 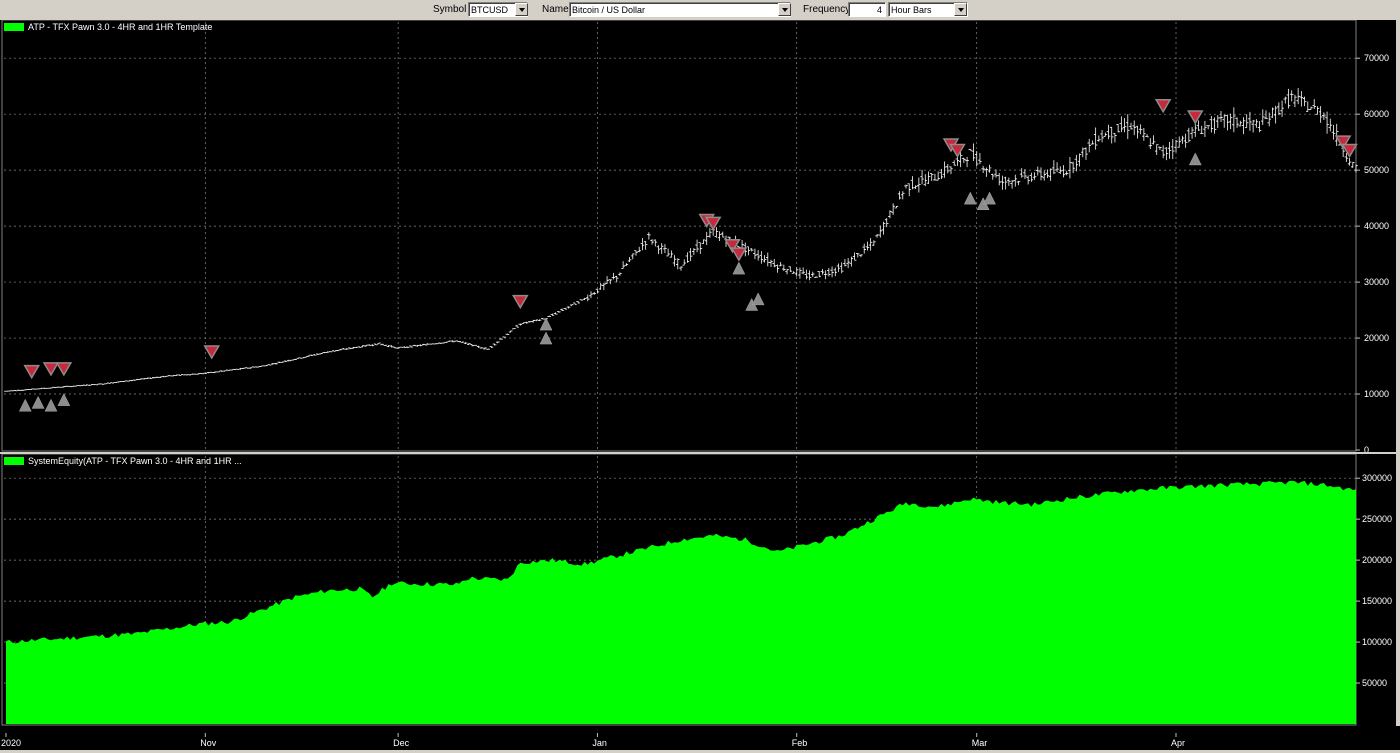 I want to click on date-tick-label: Mar, so click(x=980, y=743).